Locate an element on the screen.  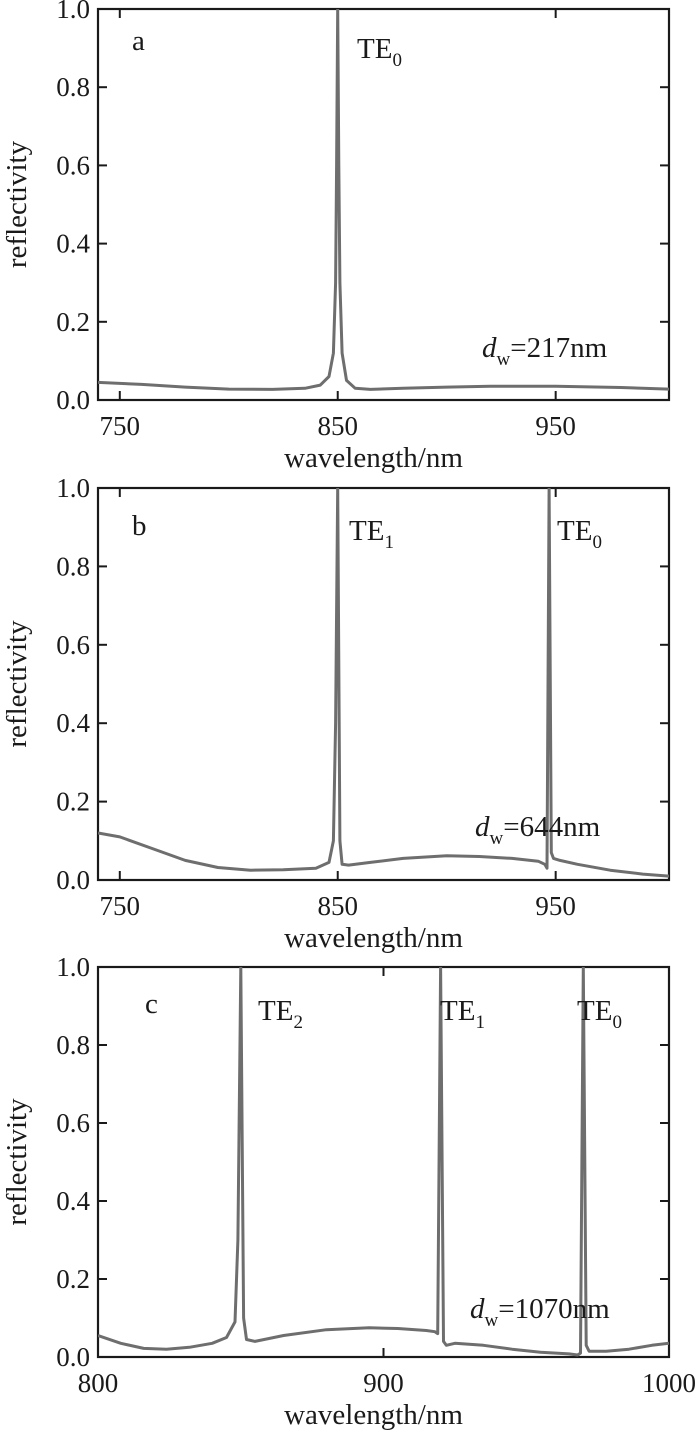
mode-label: TE2 is located at coordinates (280, 1014).